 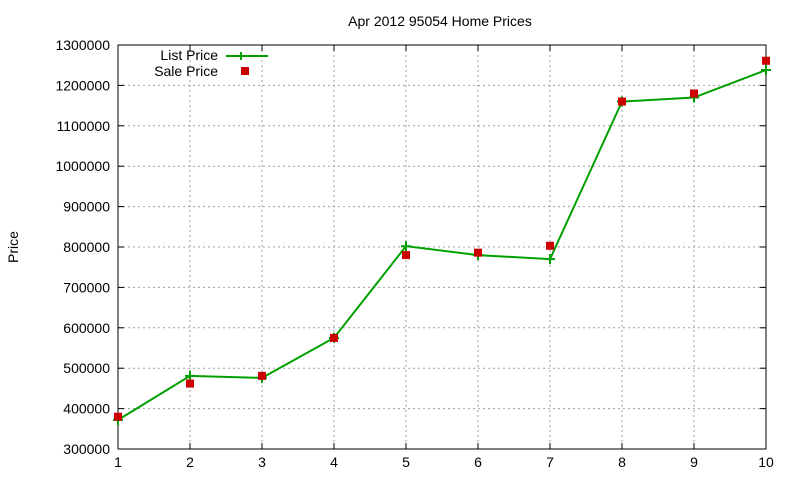 I want to click on y-tick-label: 700000, so click(x=86, y=287).